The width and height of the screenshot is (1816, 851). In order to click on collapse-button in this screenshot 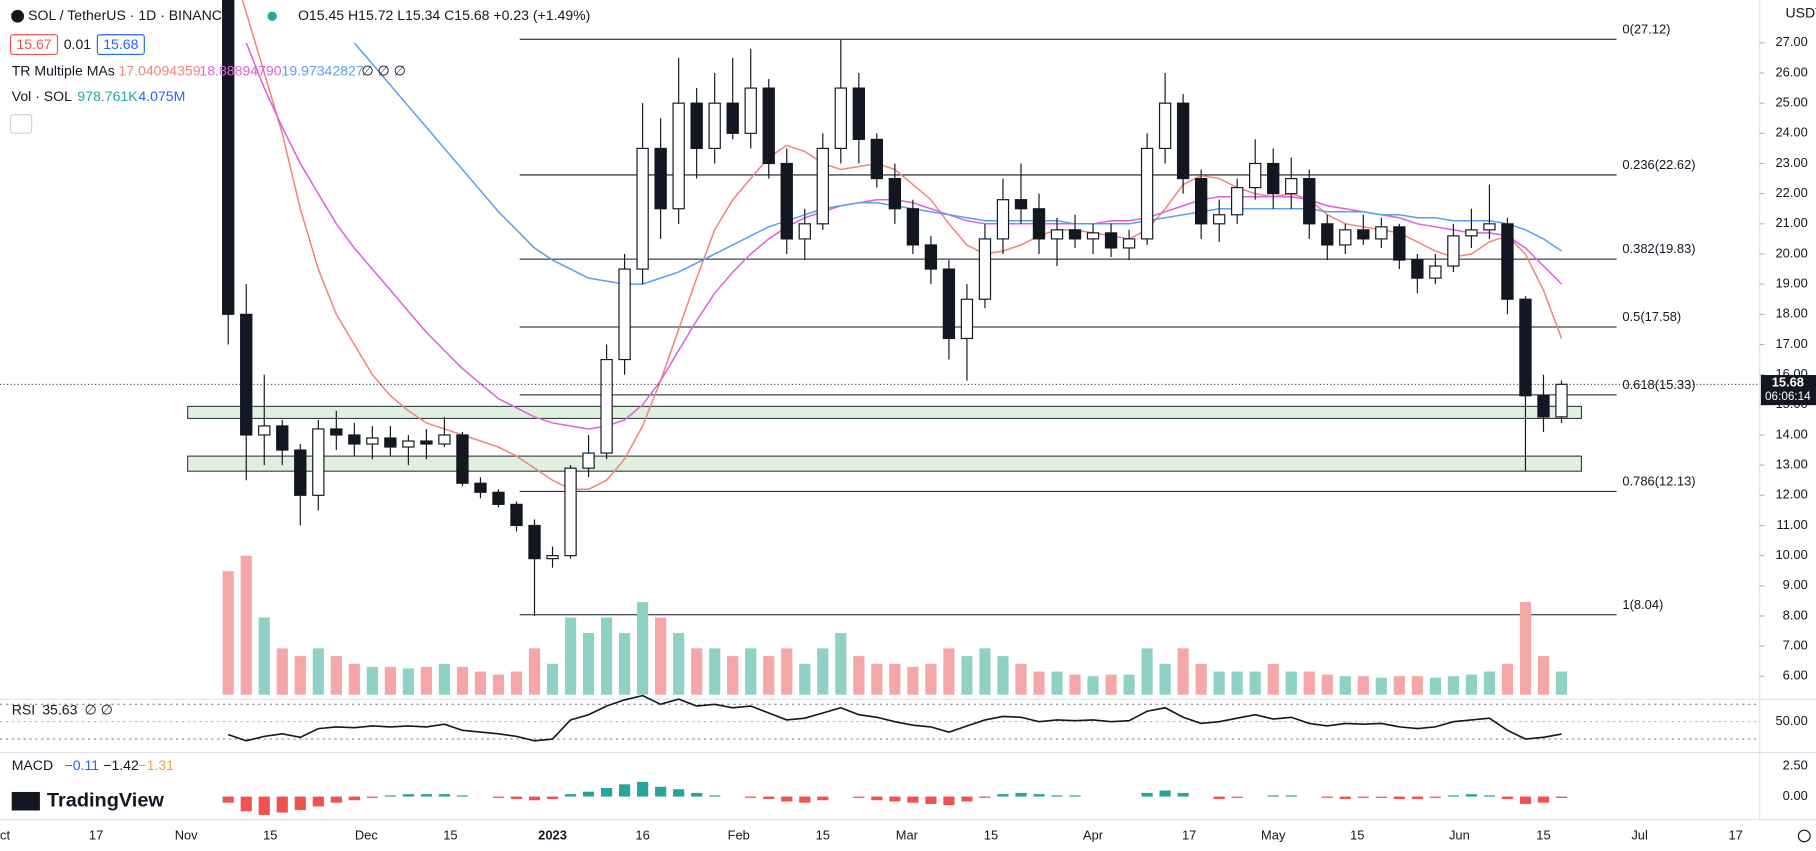, I will do `click(21, 124)`.